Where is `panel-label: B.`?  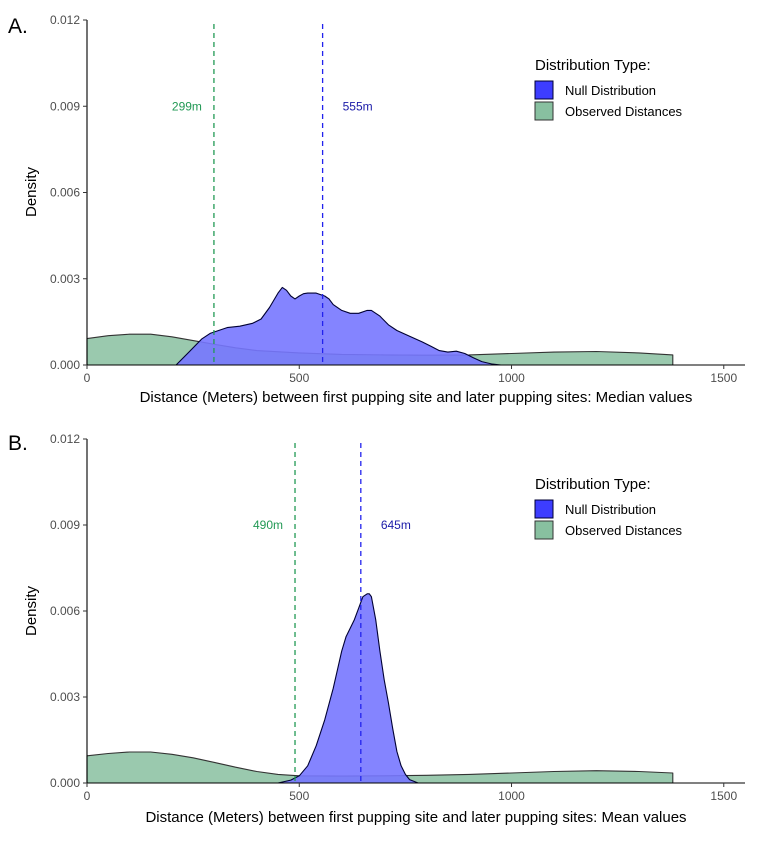
panel-label: B. is located at coordinates (18, 443).